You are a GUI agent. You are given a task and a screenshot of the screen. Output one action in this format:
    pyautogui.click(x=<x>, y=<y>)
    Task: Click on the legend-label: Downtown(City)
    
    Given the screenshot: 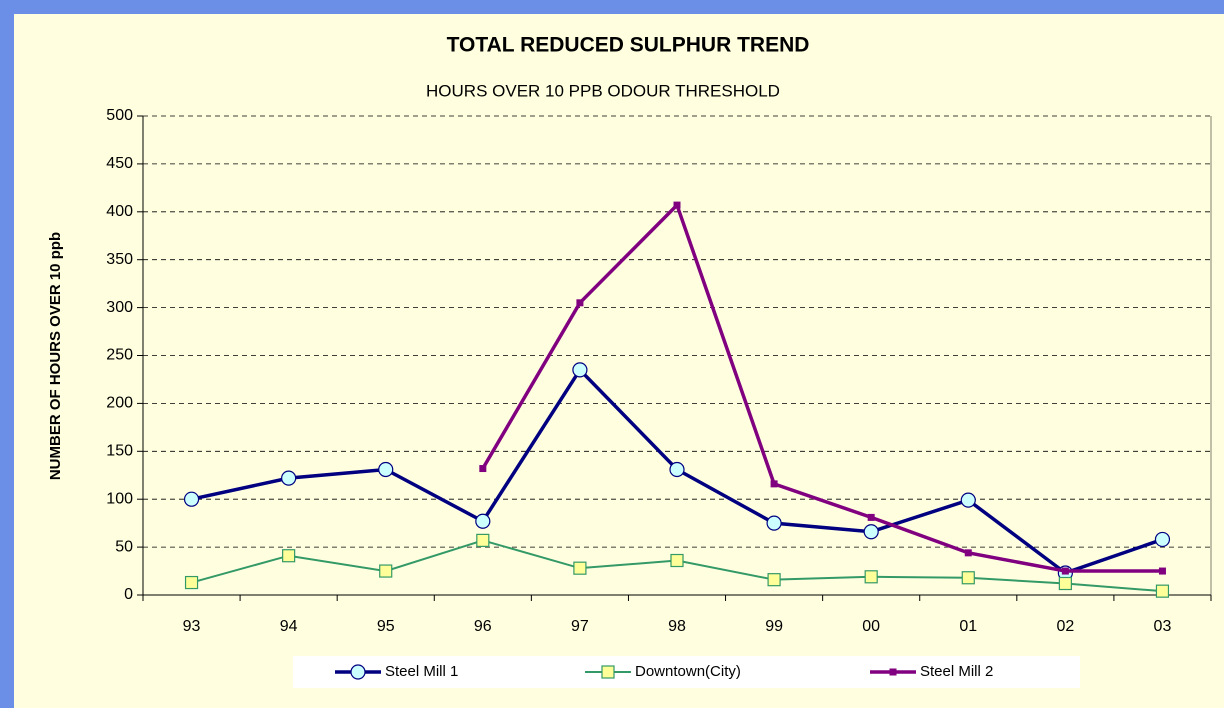 What is the action you would take?
    pyautogui.click(x=688, y=671)
    